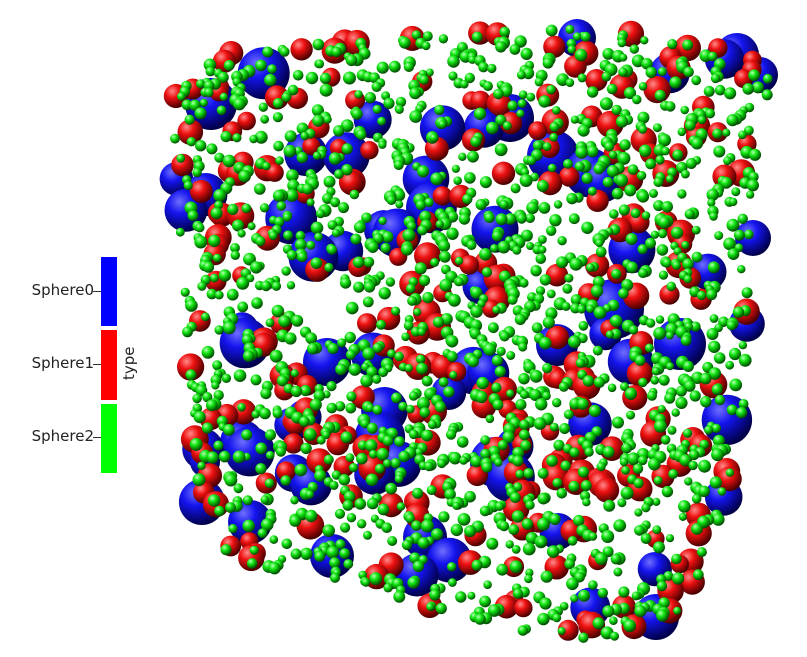 The width and height of the screenshot is (807, 657). I want to click on legend-label-sphere2: Sphere2, so click(62, 436).